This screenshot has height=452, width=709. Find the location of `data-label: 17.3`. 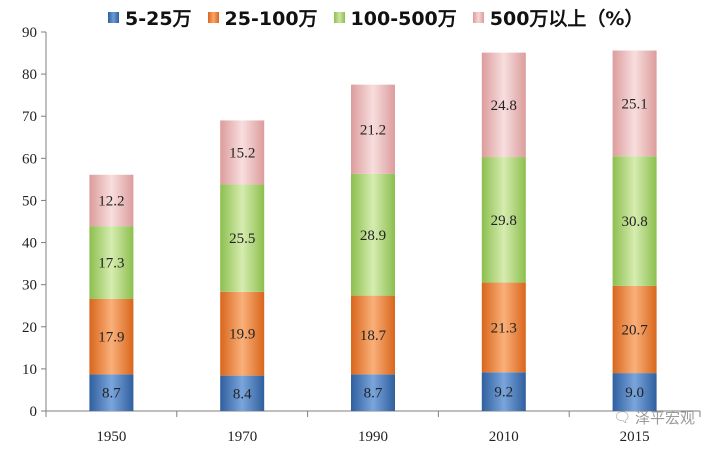

data-label: 17.3 is located at coordinates (111, 264).